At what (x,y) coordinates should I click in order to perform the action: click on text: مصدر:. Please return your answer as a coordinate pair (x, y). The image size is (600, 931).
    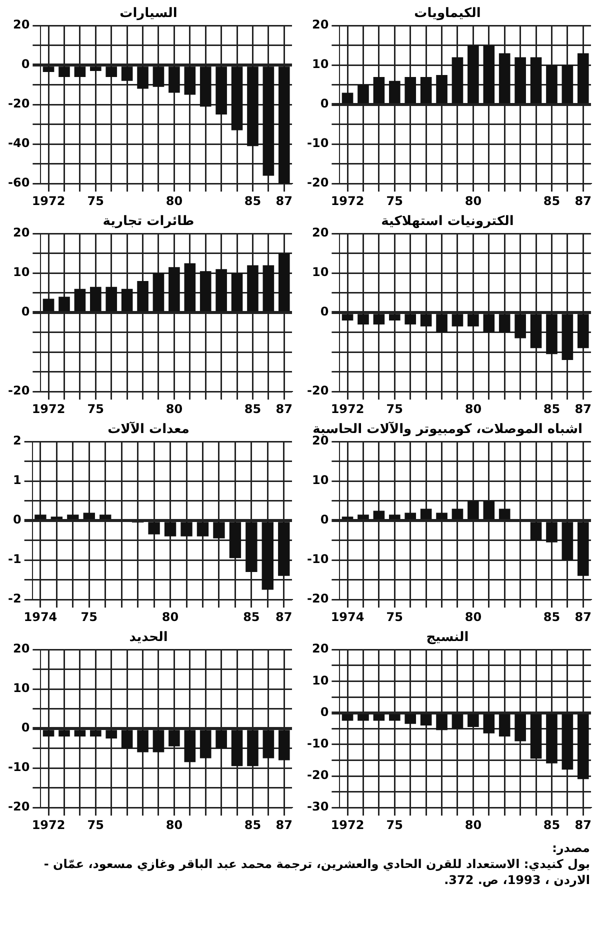
    Looking at the image, I should click on (570, 848).